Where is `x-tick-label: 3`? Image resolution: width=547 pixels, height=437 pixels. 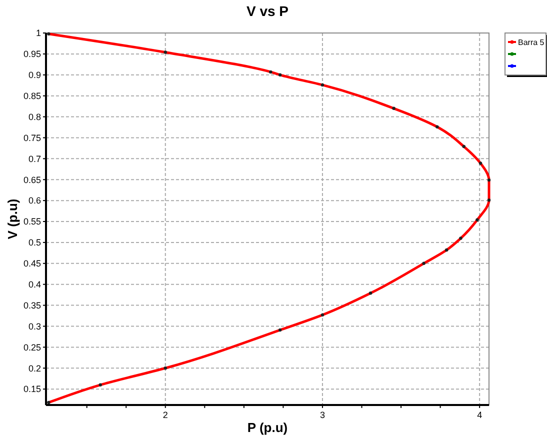
x-tick-label: 3 is located at coordinates (322, 415).